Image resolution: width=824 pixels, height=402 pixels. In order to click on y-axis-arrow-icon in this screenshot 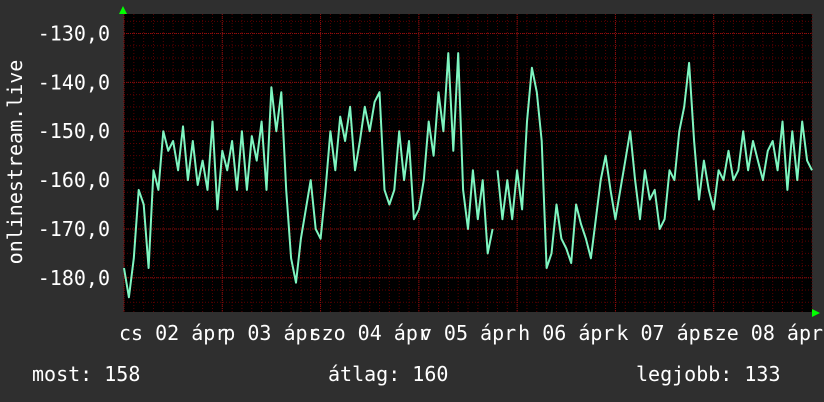, I will do `click(123, 10)`.